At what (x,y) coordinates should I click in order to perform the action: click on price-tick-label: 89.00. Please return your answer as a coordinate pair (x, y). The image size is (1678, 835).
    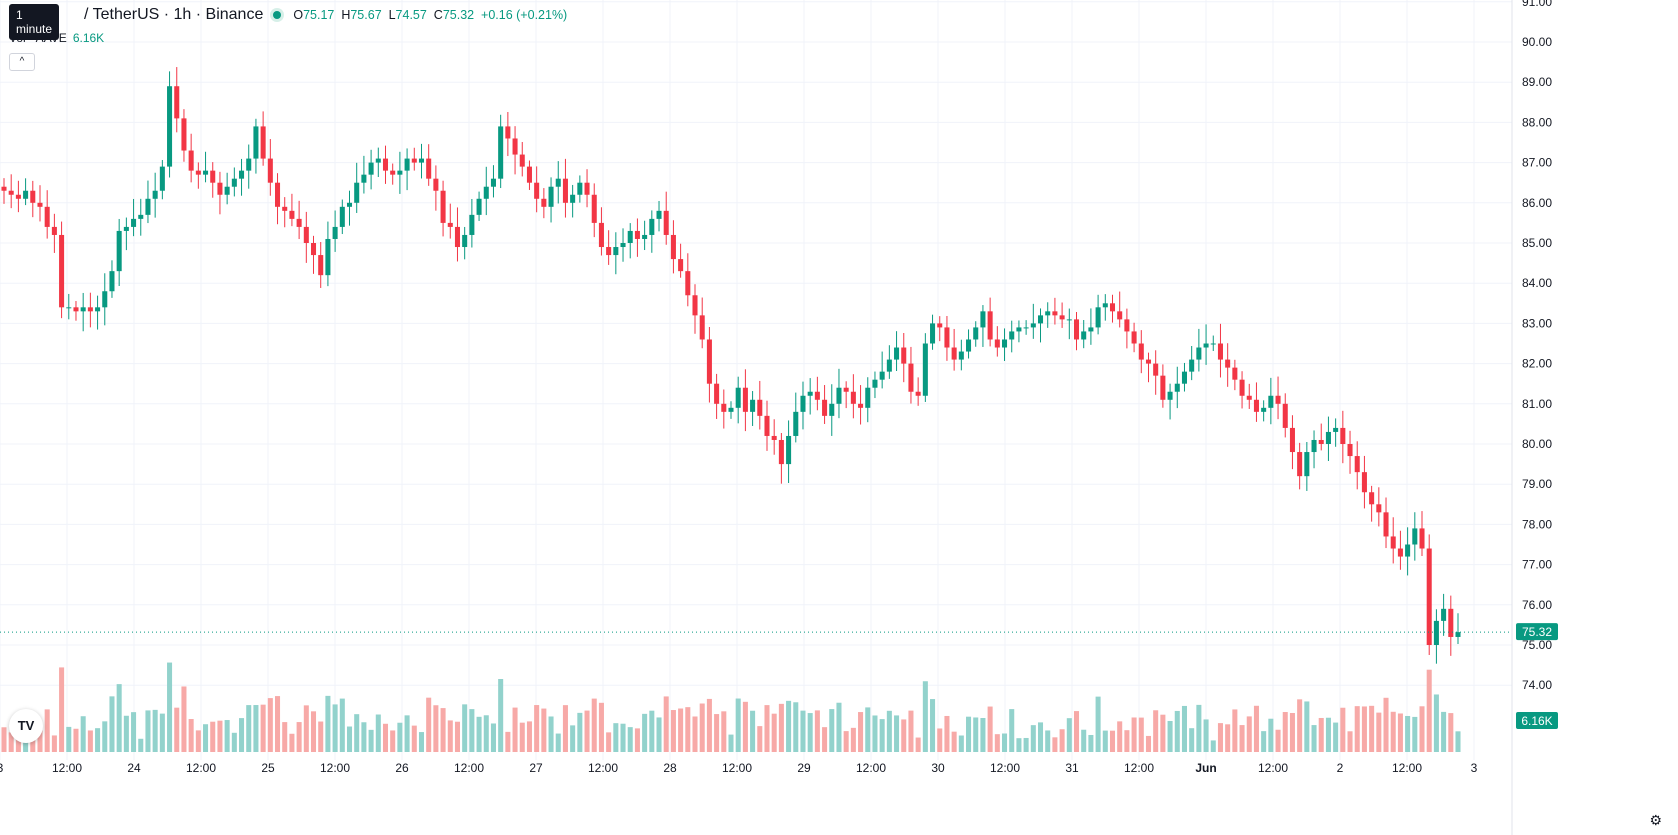
    Looking at the image, I should click on (1537, 82).